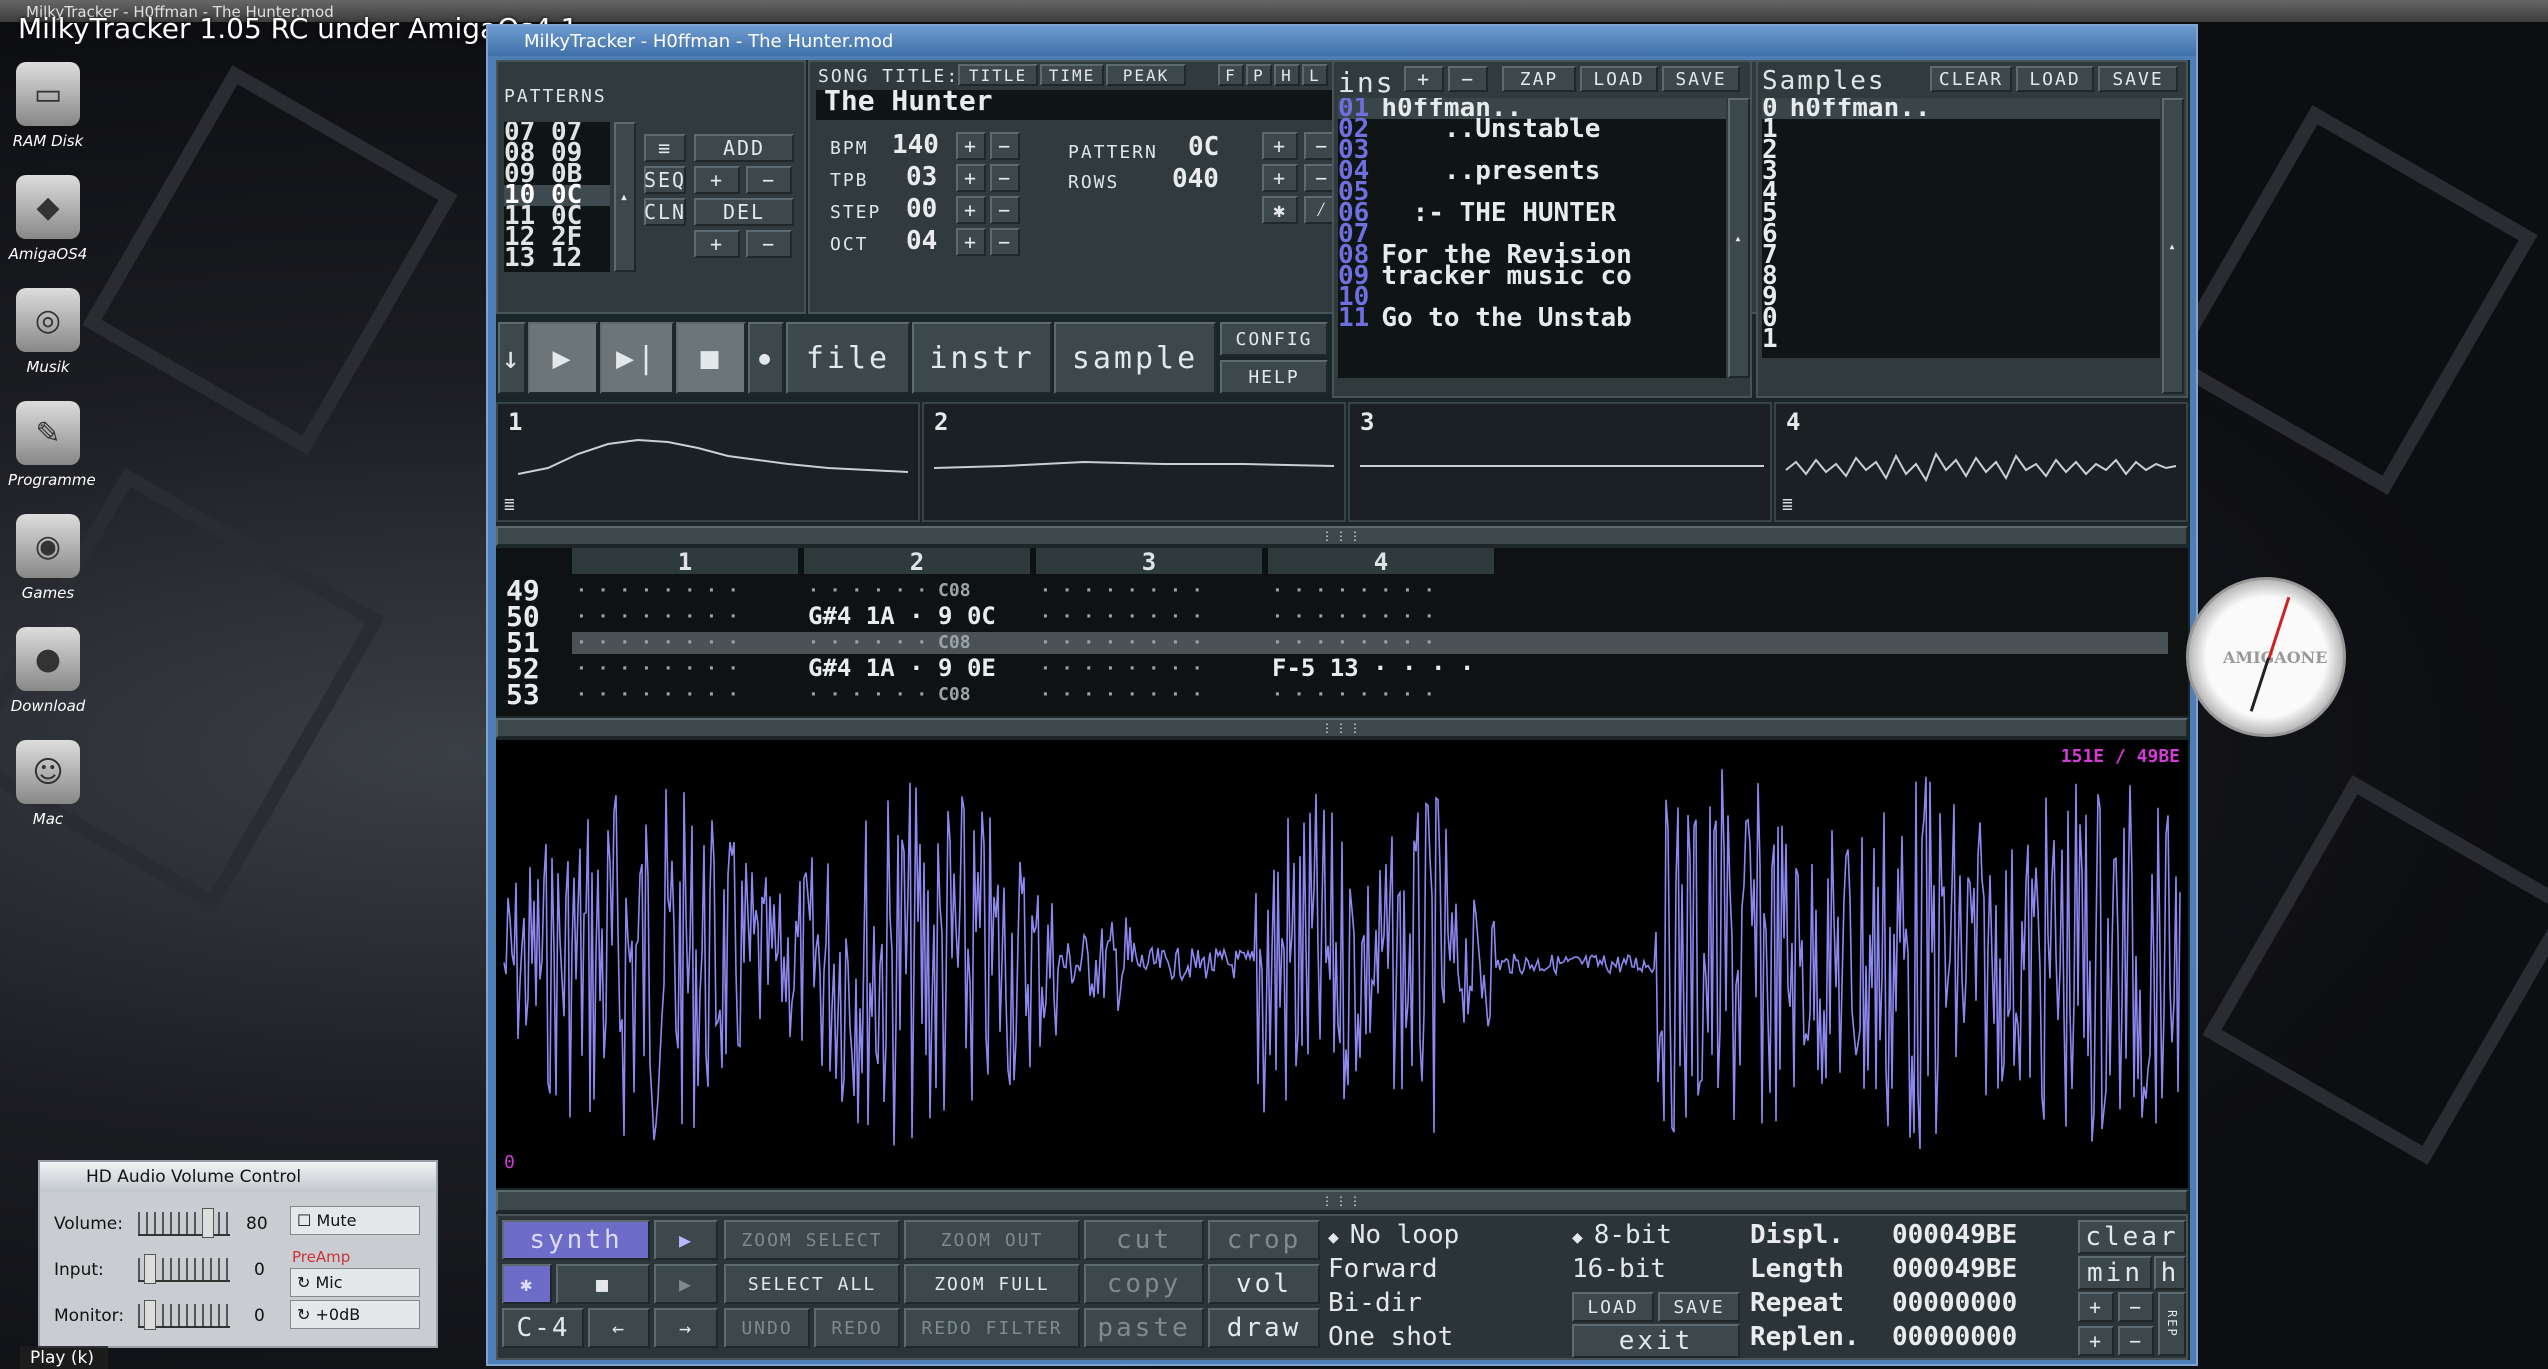 Image resolution: width=2548 pixels, height=1369 pixels. Describe the element at coordinates (52, 445) in the screenshot. I see `desktop-icon-programme: ✎ Programme` at that location.